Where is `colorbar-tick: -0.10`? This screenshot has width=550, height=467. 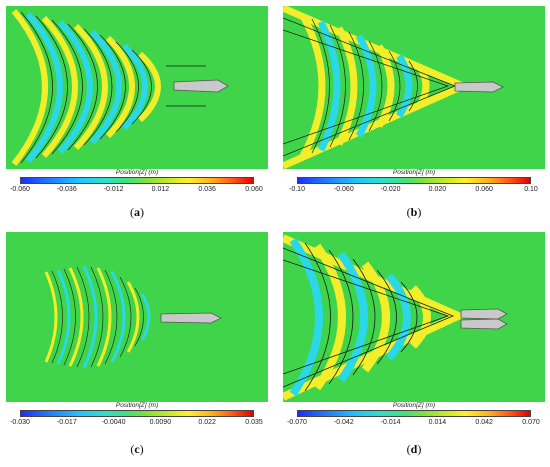 colorbar-tick: -0.10 is located at coordinates (297, 189).